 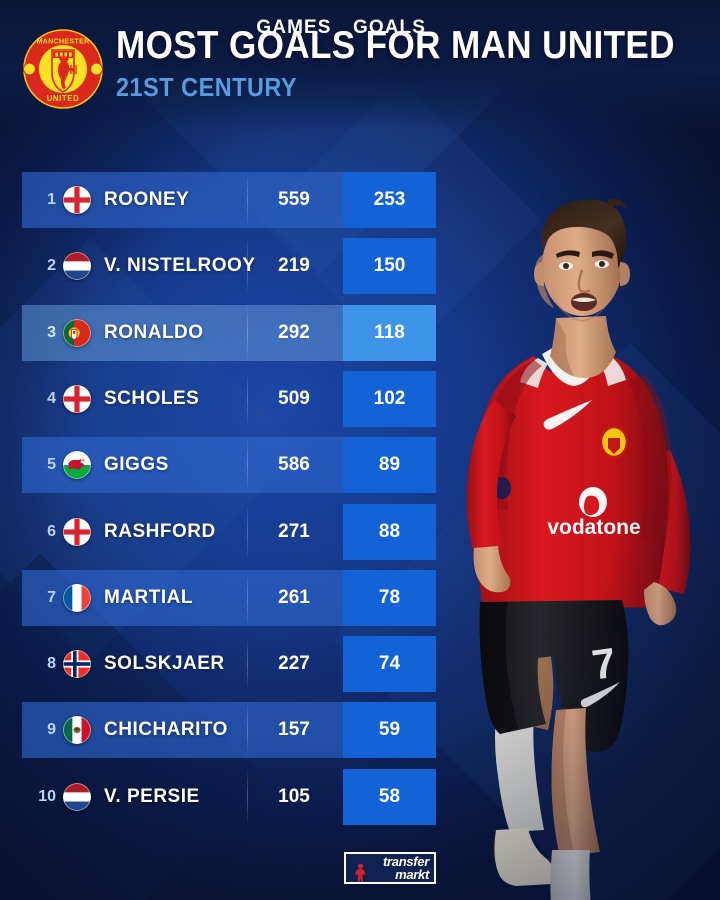 I want to click on transfermarkt-logo-line1: transfer, so click(x=405, y=861).